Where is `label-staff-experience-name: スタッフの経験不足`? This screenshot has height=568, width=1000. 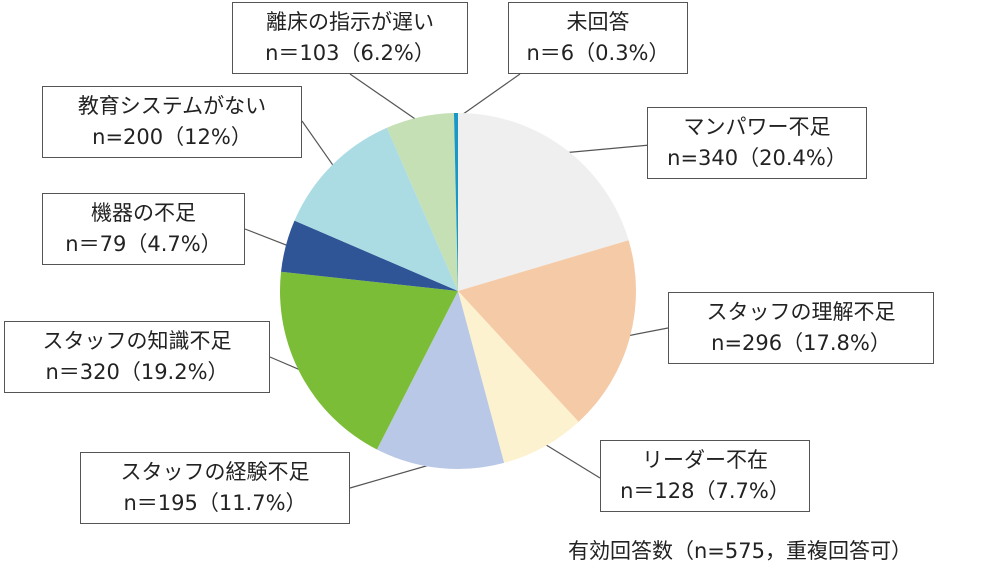
label-staff-experience-name: スタッフの経験不足 is located at coordinates (215, 472).